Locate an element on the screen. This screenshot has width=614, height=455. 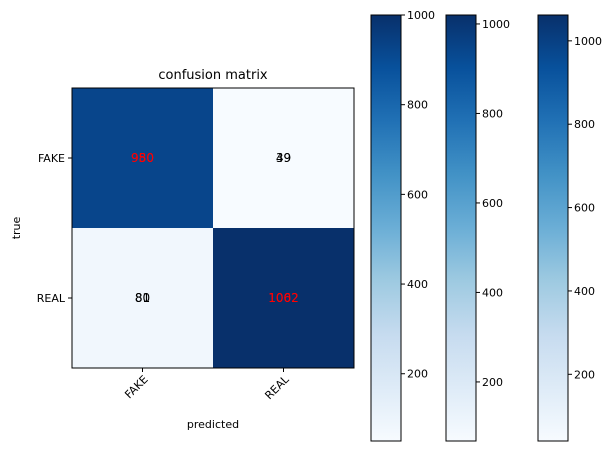
x-tick-label: REAL is located at coordinates (277, 387).